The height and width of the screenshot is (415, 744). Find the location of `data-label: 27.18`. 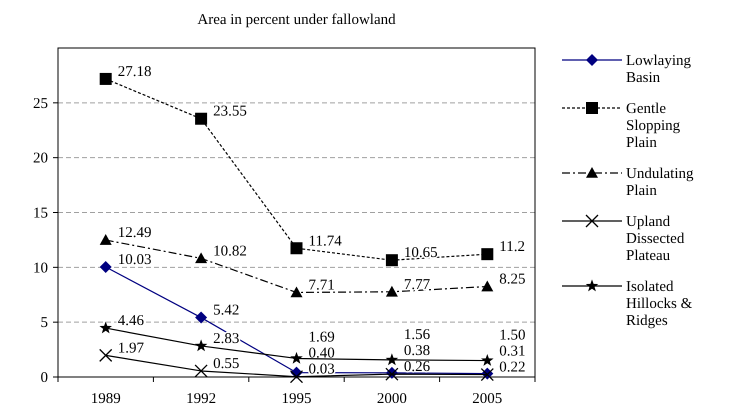

data-label: 27.18 is located at coordinates (135, 72).